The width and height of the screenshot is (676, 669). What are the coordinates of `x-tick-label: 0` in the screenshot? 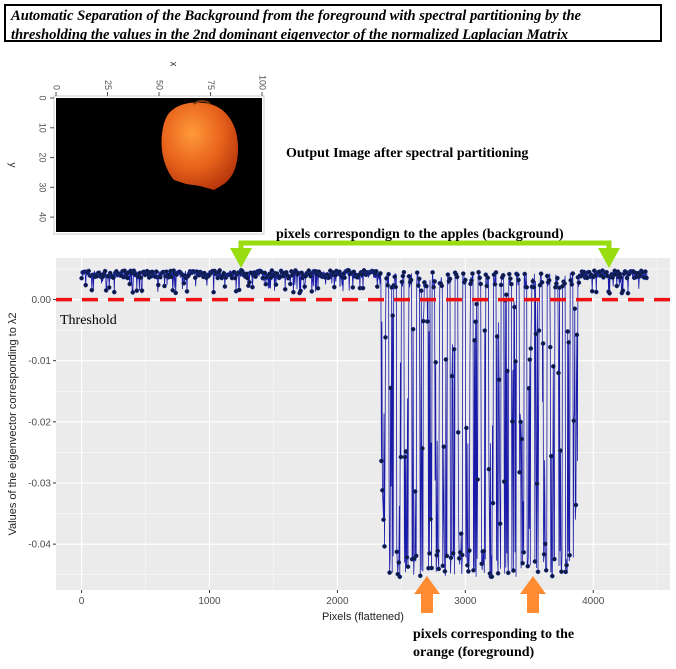 It's located at (82, 601).